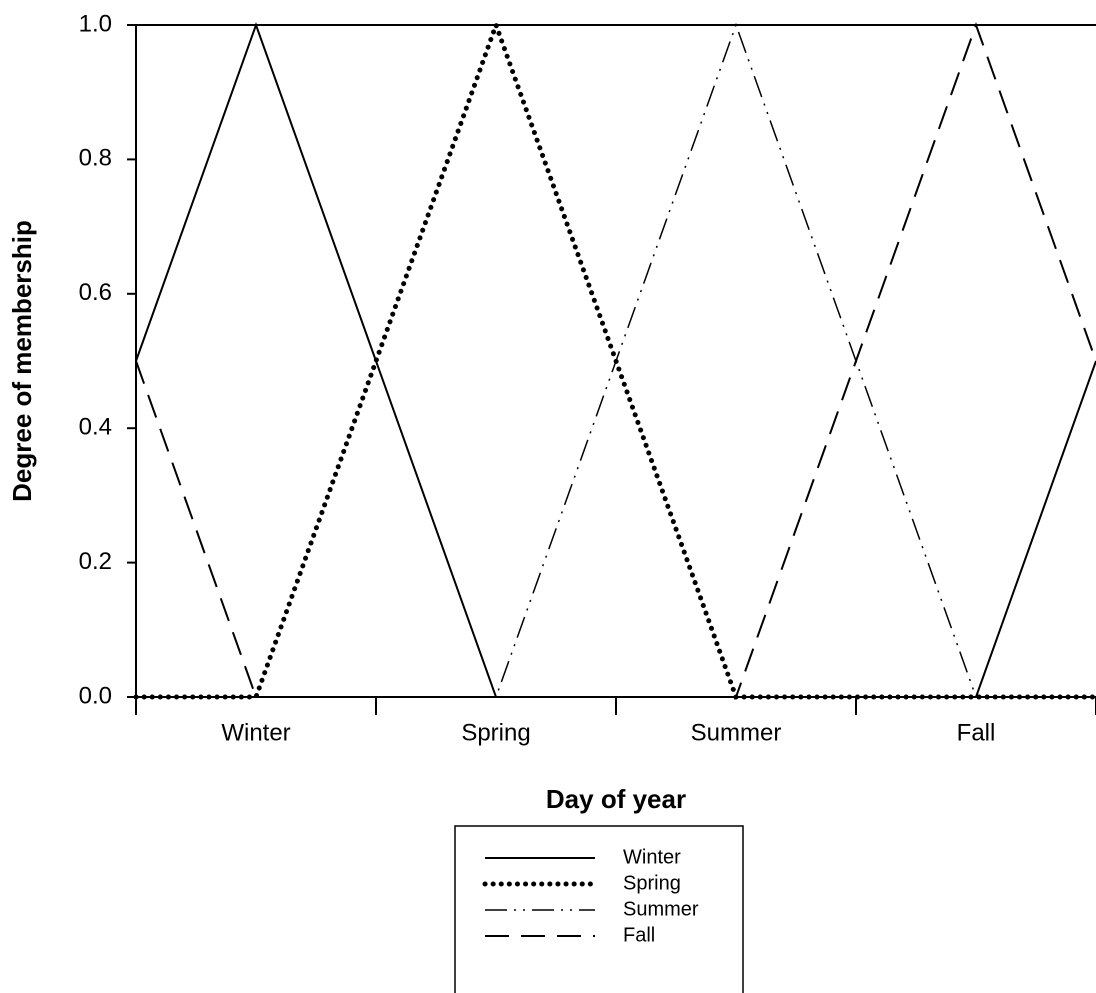 Image resolution: width=1096 pixels, height=993 pixels. I want to click on x-tick-label: Winter, so click(255, 732).